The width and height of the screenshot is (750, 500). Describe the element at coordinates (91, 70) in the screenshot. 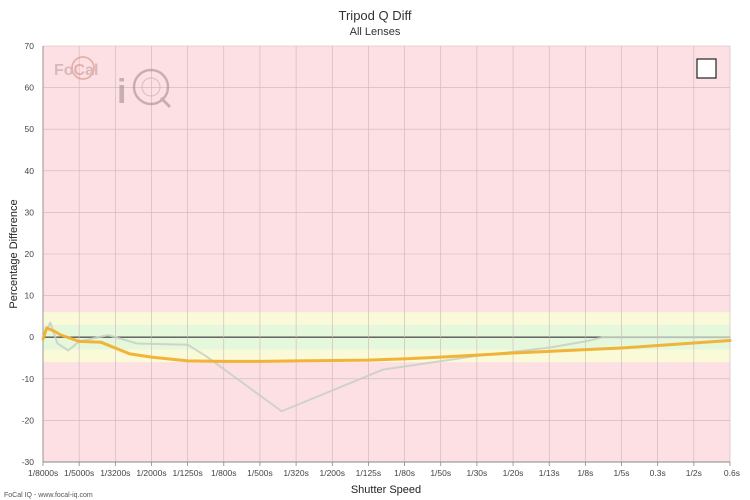

I see `logo-text-al: al` at that location.